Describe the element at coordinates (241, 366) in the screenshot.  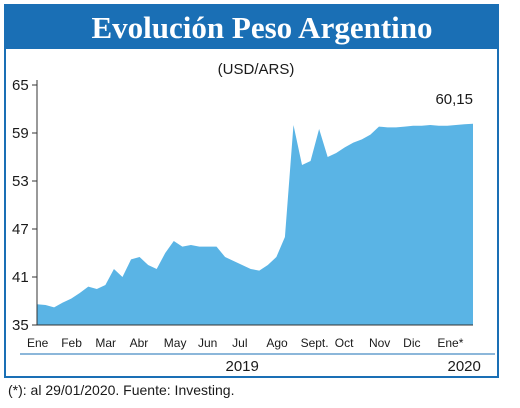
I see `year-label: 2019` at that location.